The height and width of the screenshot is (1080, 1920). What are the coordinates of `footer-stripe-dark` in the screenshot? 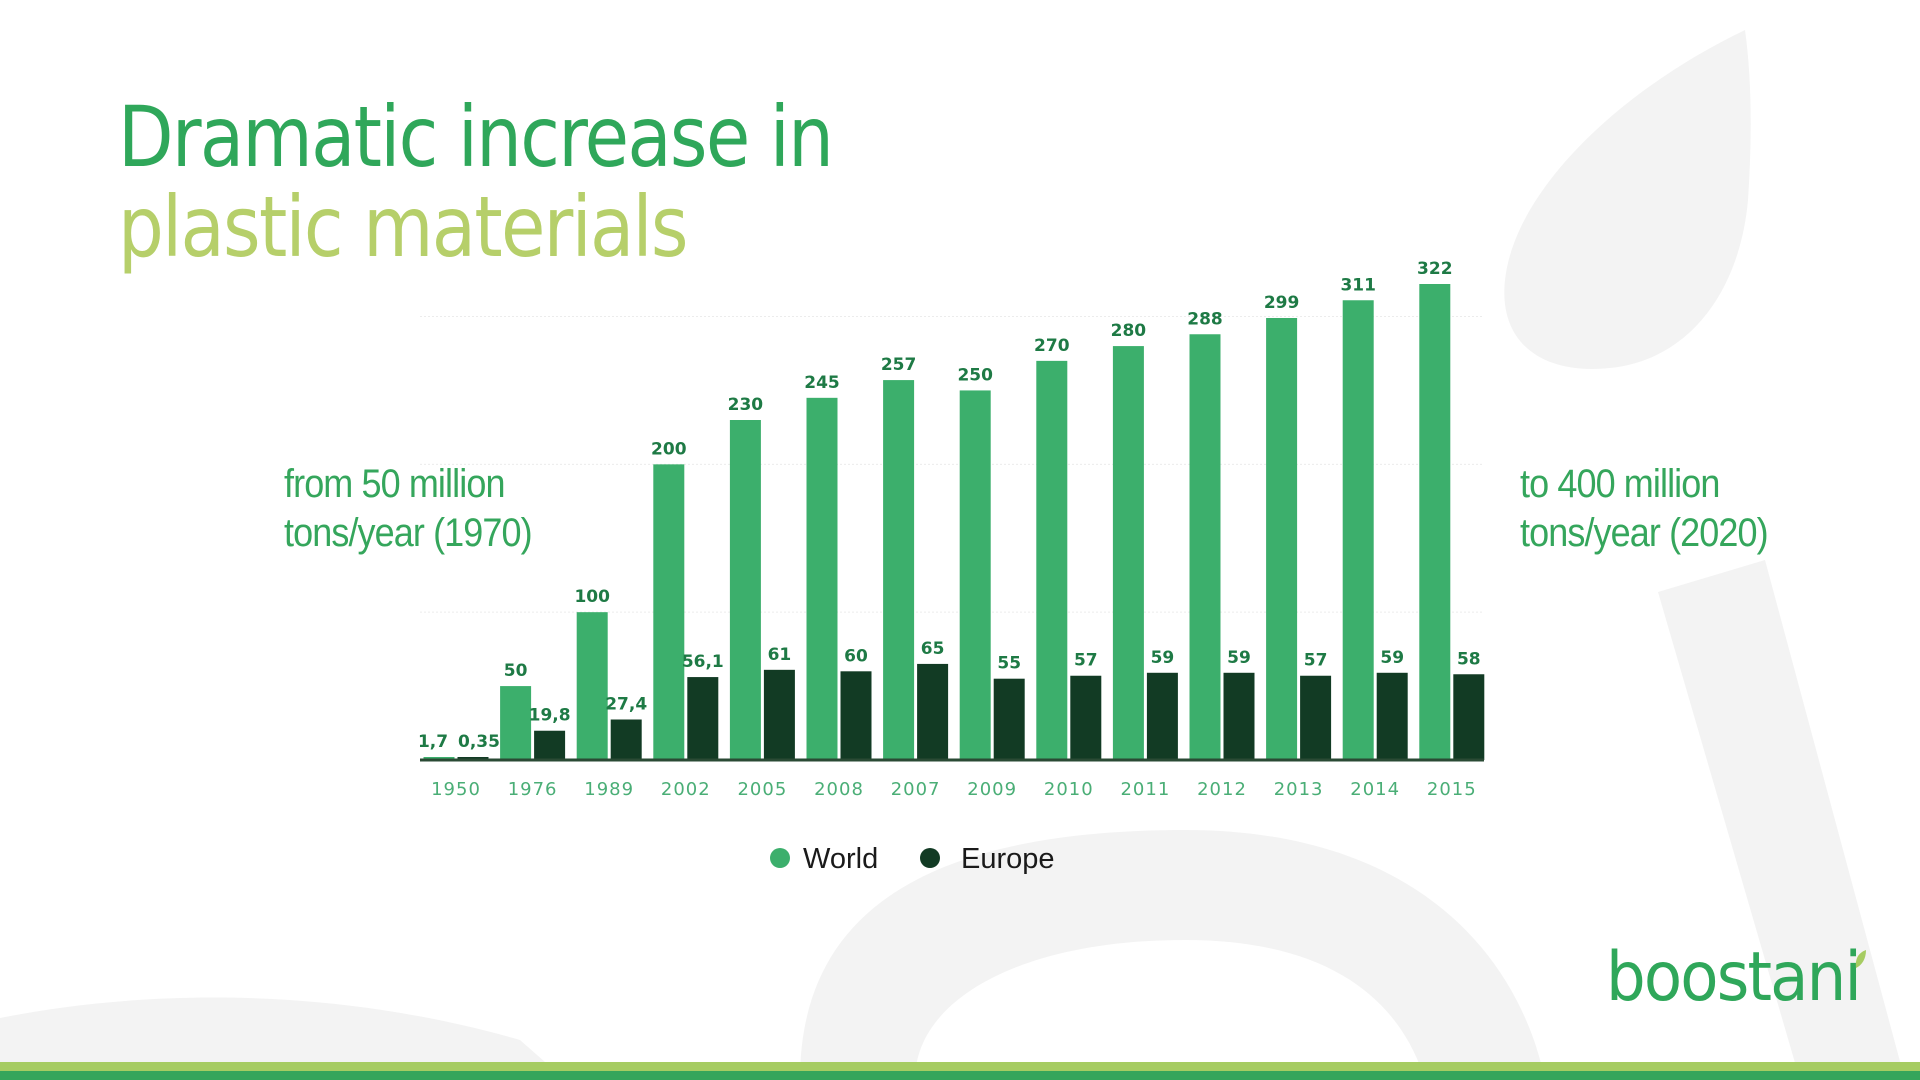 It's located at (960, 1075).